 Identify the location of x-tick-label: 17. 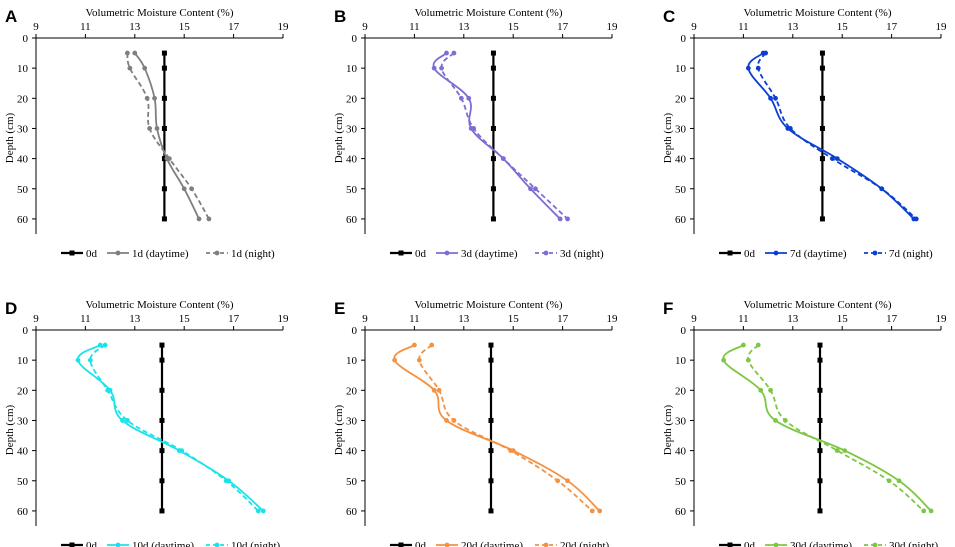
(892, 27).